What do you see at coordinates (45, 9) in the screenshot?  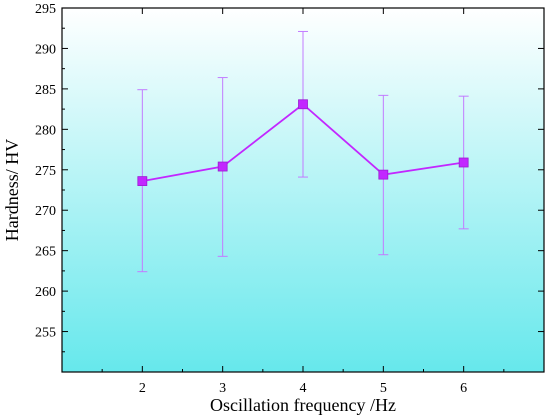 I see `y-tick-label: 295` at bounding box center [45, 9].